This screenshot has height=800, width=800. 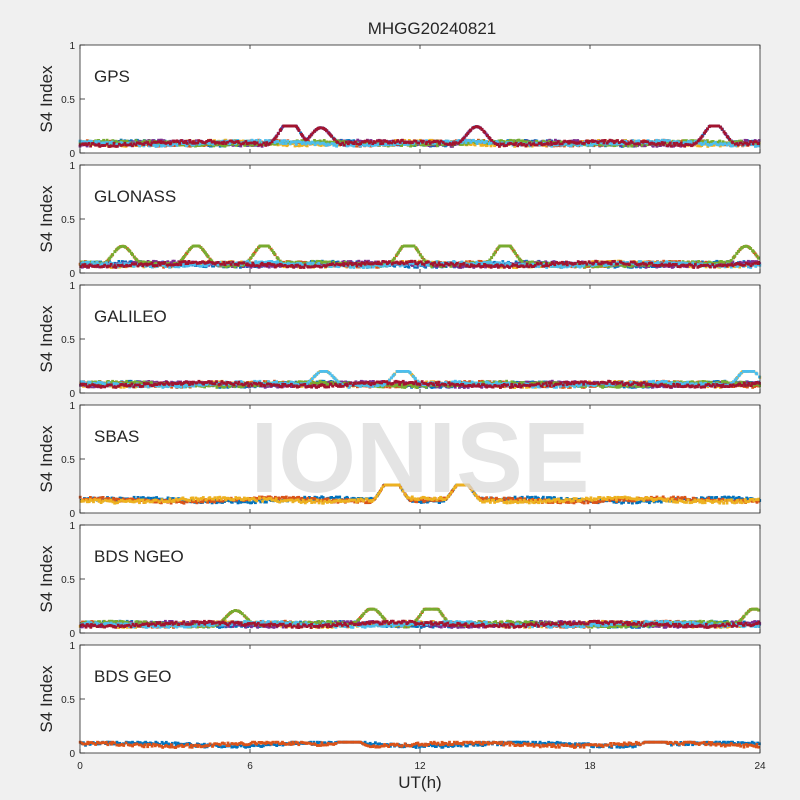 I want to click on figure-title: MHGG20240821, so click(x=432, y=28).